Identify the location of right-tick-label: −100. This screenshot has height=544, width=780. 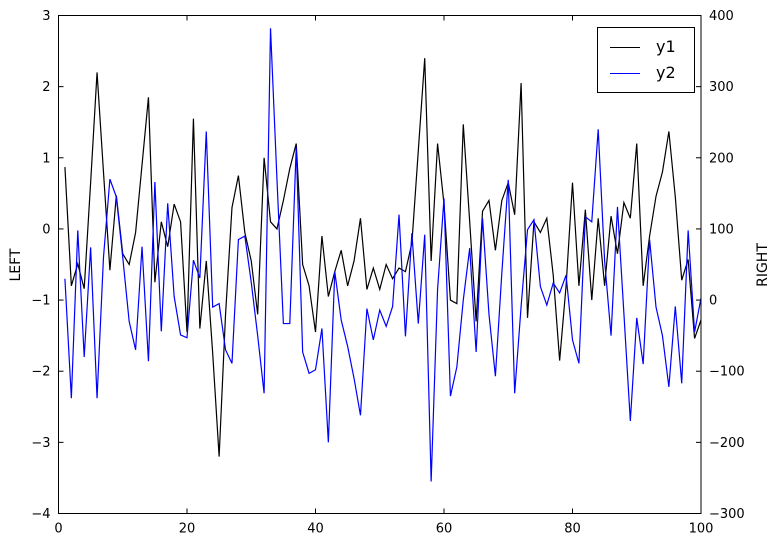
(727, 372).